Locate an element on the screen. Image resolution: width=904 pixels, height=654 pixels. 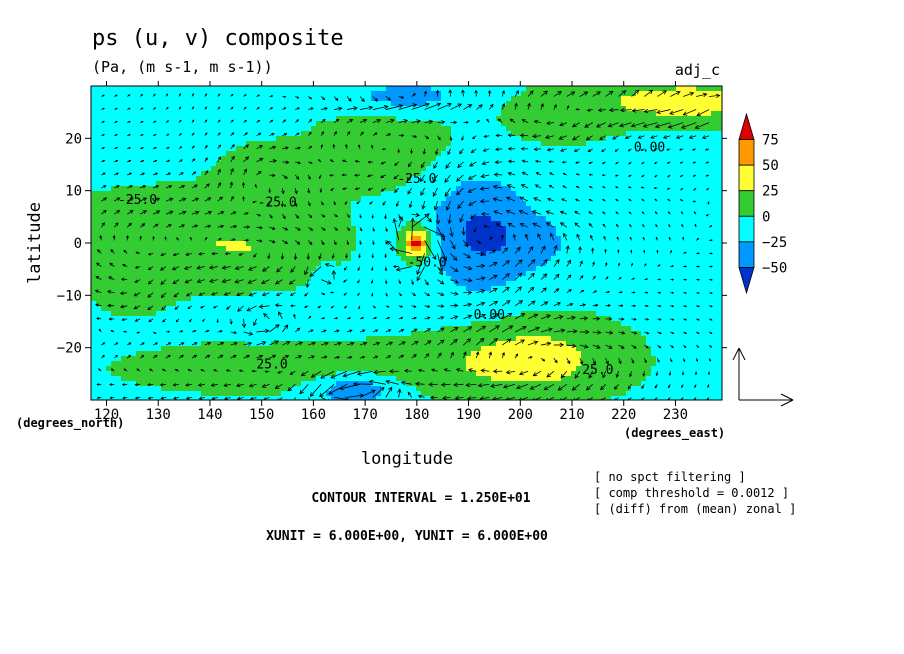
experiment-tag: adj_c is located at coordinates (697, 70).